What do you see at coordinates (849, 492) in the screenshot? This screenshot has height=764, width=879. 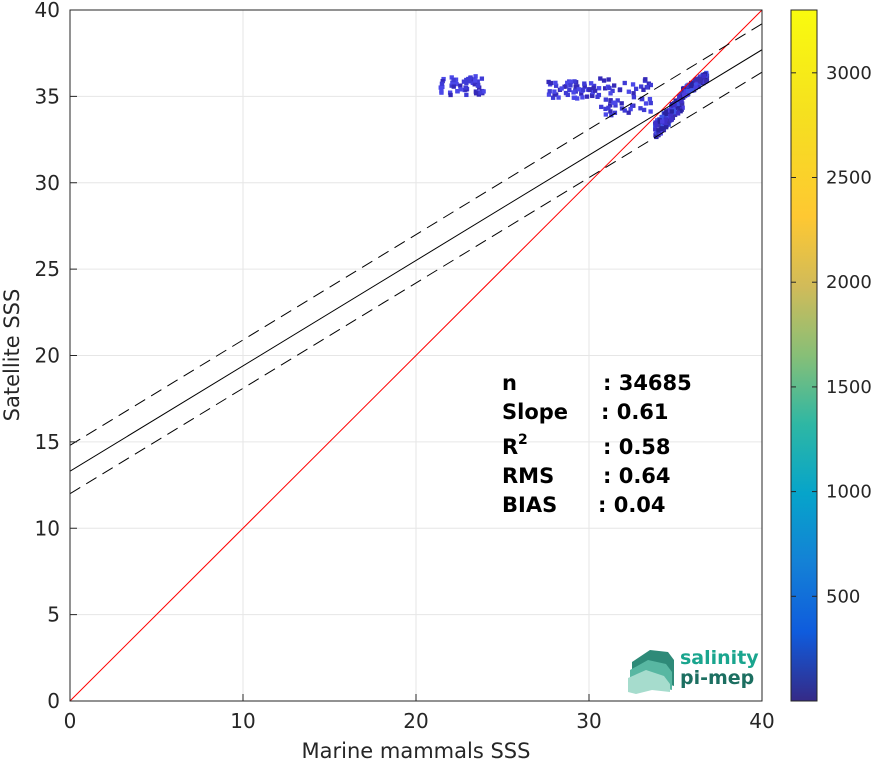 I see `colorbar-tick-label: 1000` at bounding box center [849, 492].